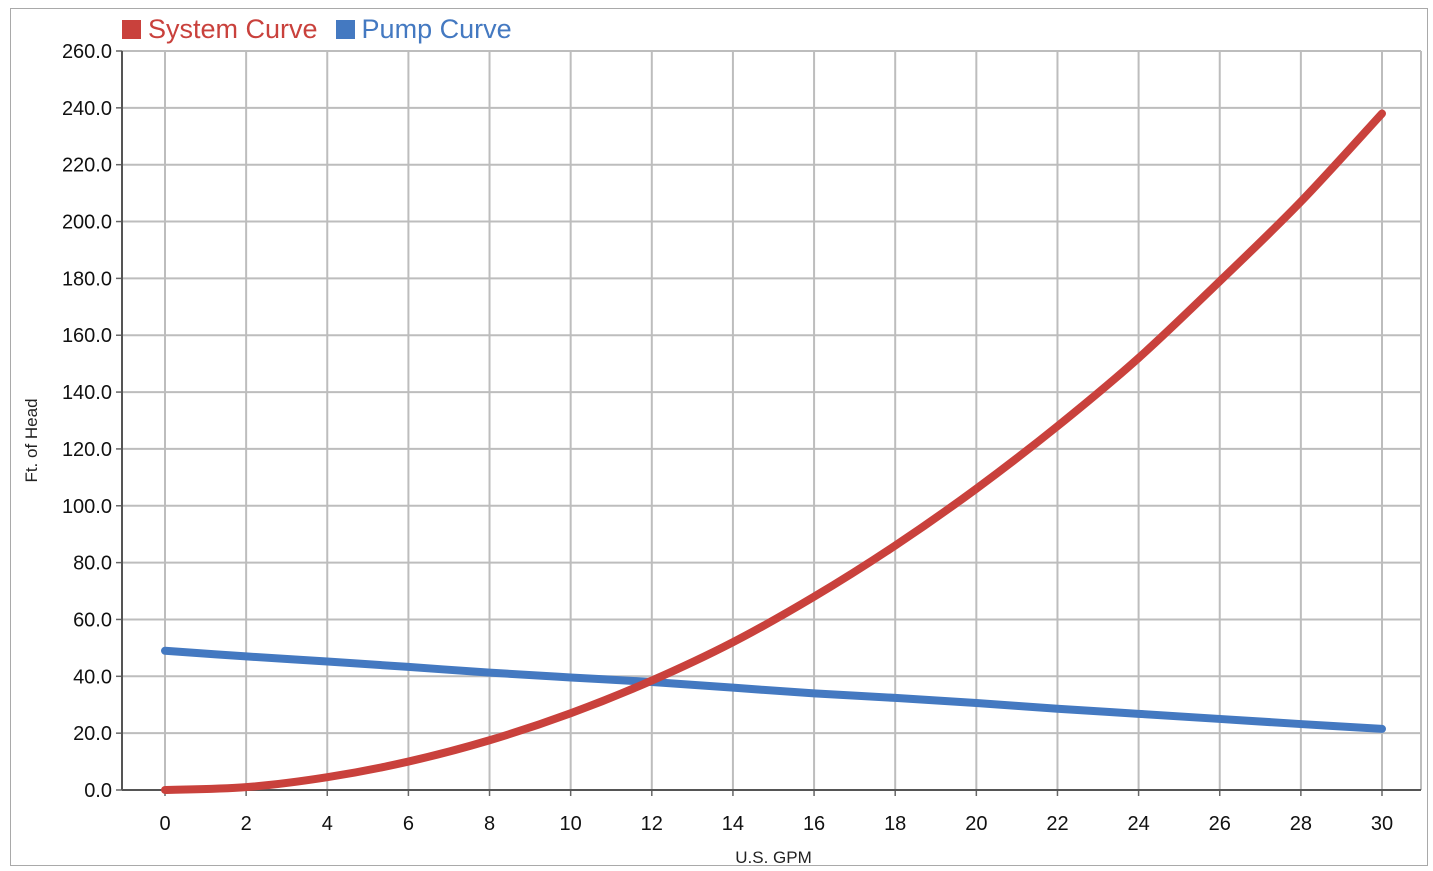 The height and width of the screenshot is (871, 1433). I want to click on series-line-pump-curve, so click(773, 689).